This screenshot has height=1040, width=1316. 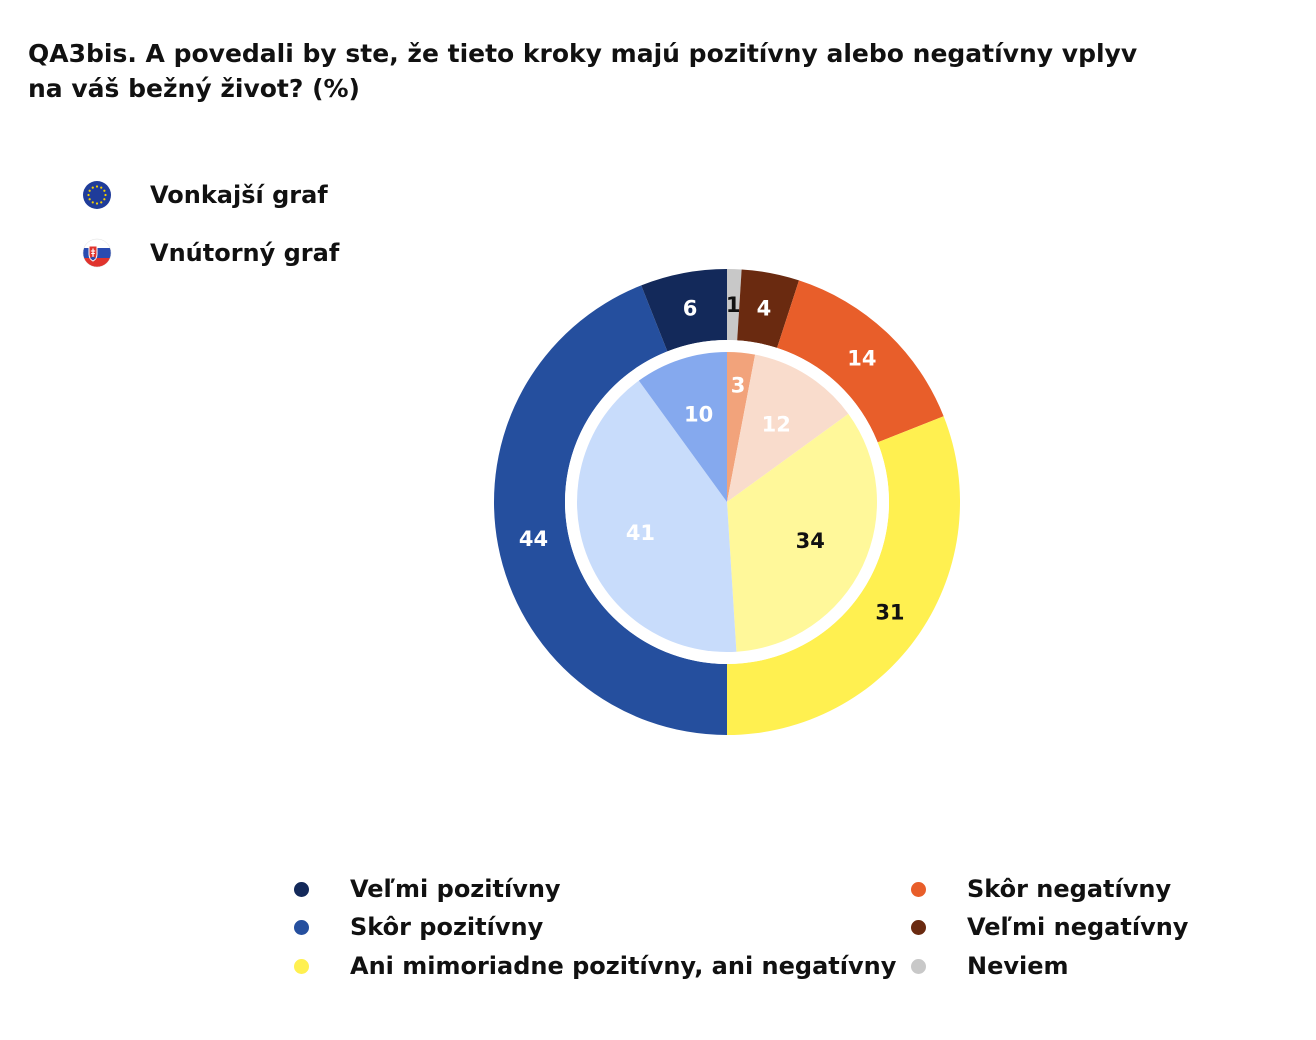 I want to click on outer-ring-label-5: 1, so click(x=733, y=305).